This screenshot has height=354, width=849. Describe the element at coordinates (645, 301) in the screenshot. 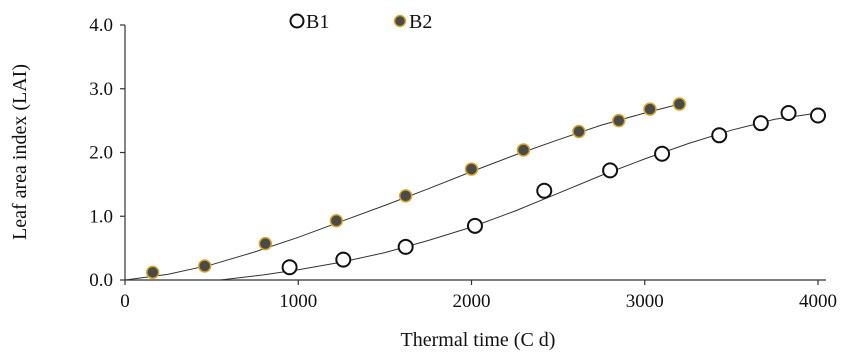

I see `x-tick-label: 3000` at that location.